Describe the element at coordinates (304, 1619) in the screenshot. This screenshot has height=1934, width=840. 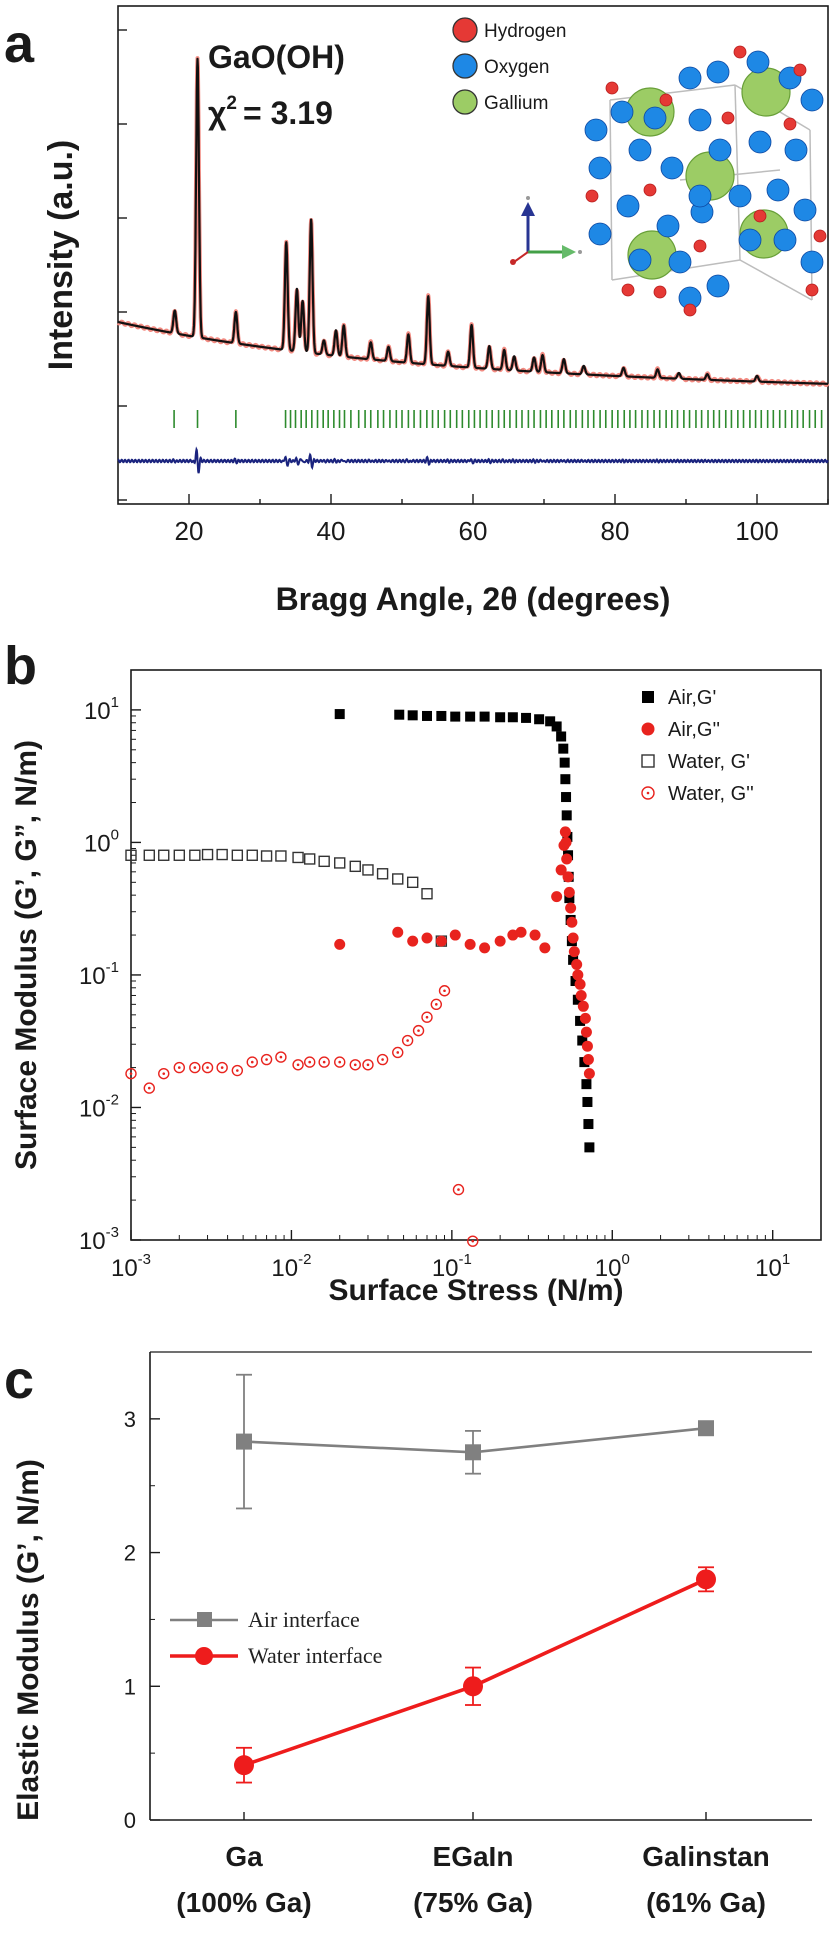
I see `elastic-legend-label: Air interface` at that location.